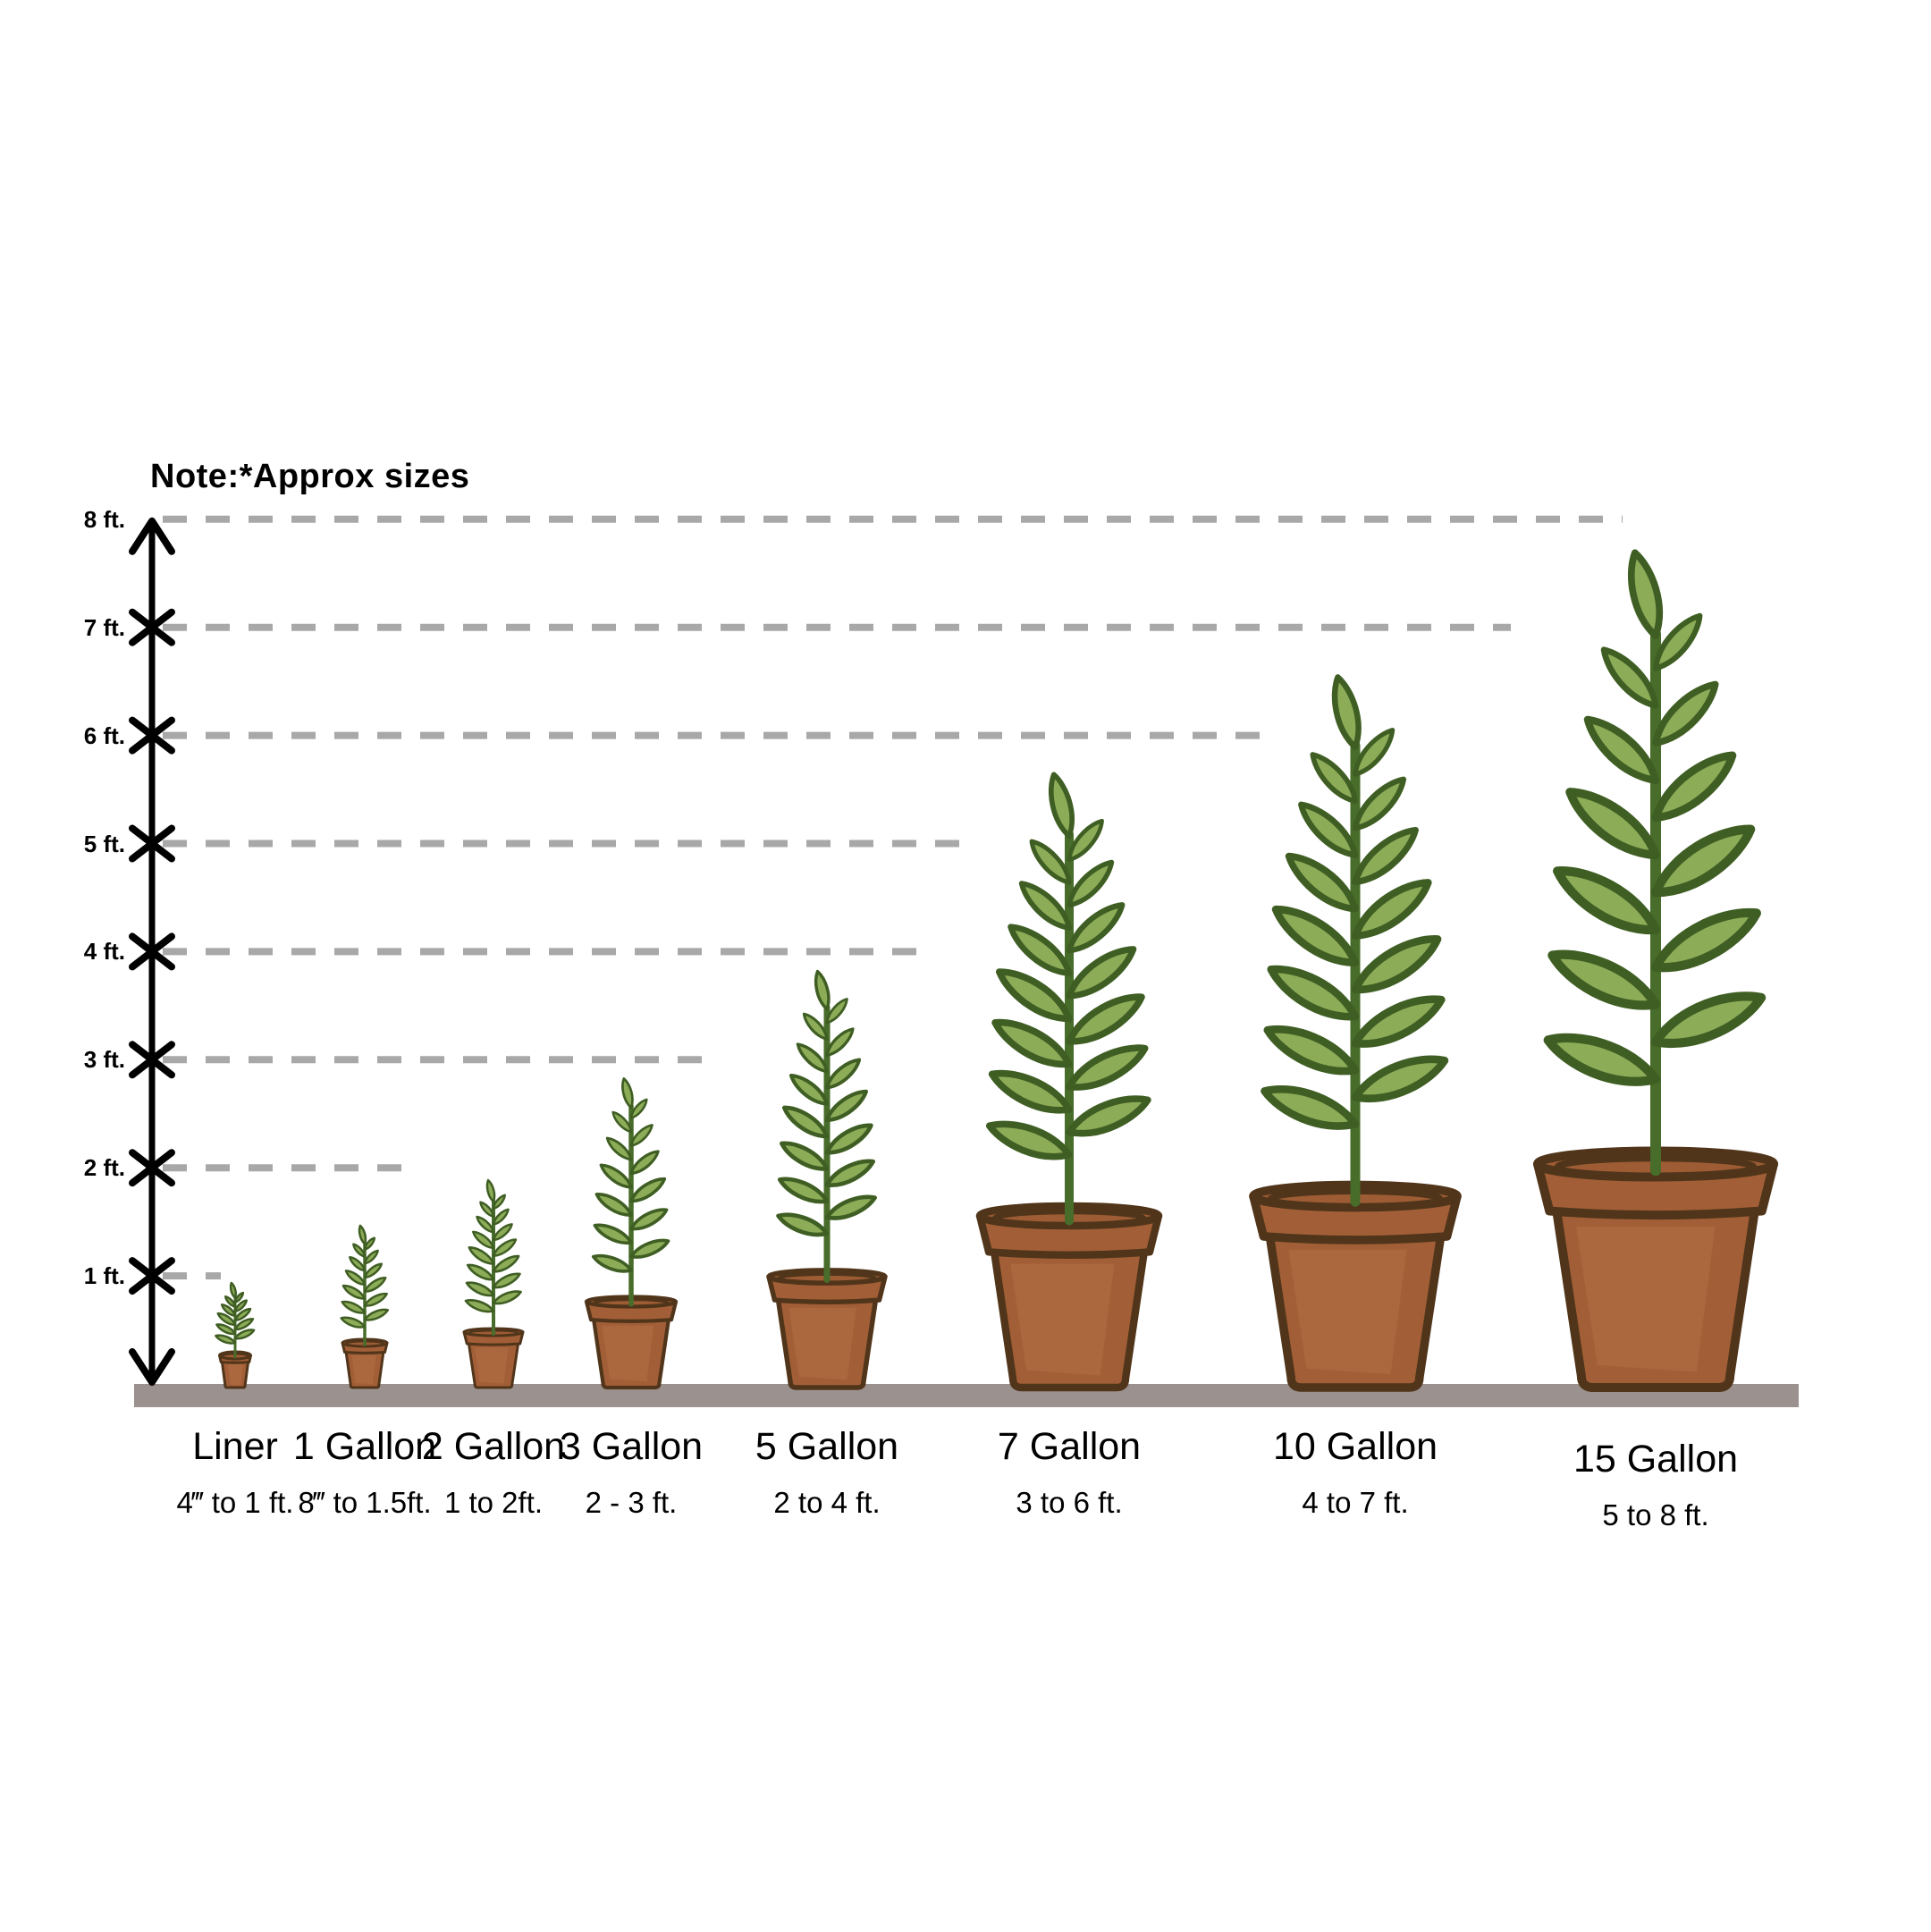 This screenshot has height=1932, width=1931. I want to click on plant-label-2-gallon: 2 Gallon, so click(493, 1446).